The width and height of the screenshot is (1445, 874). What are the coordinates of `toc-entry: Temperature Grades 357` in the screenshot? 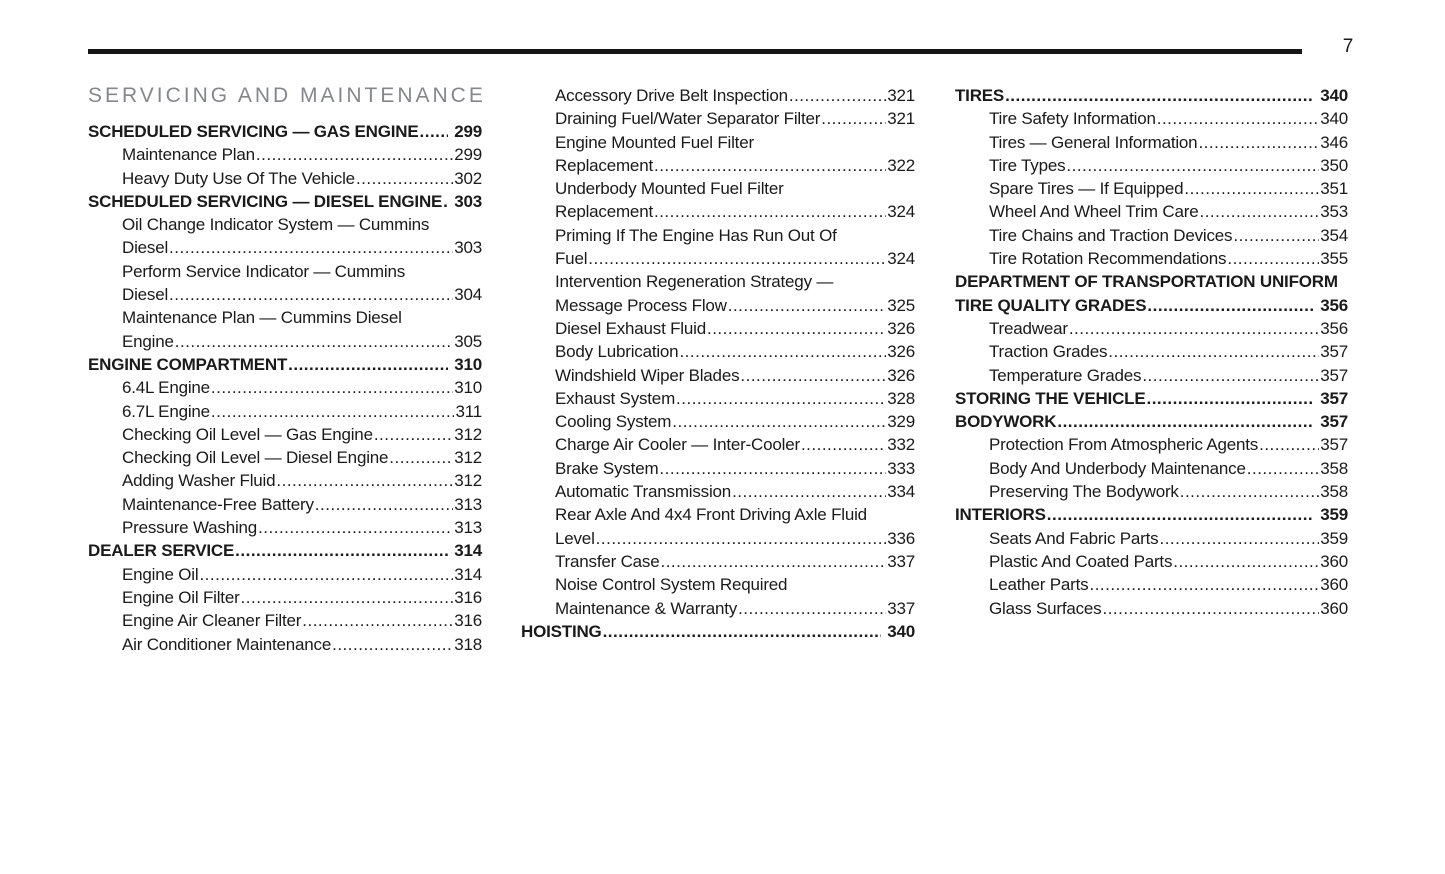 It's located at (1151, 375).